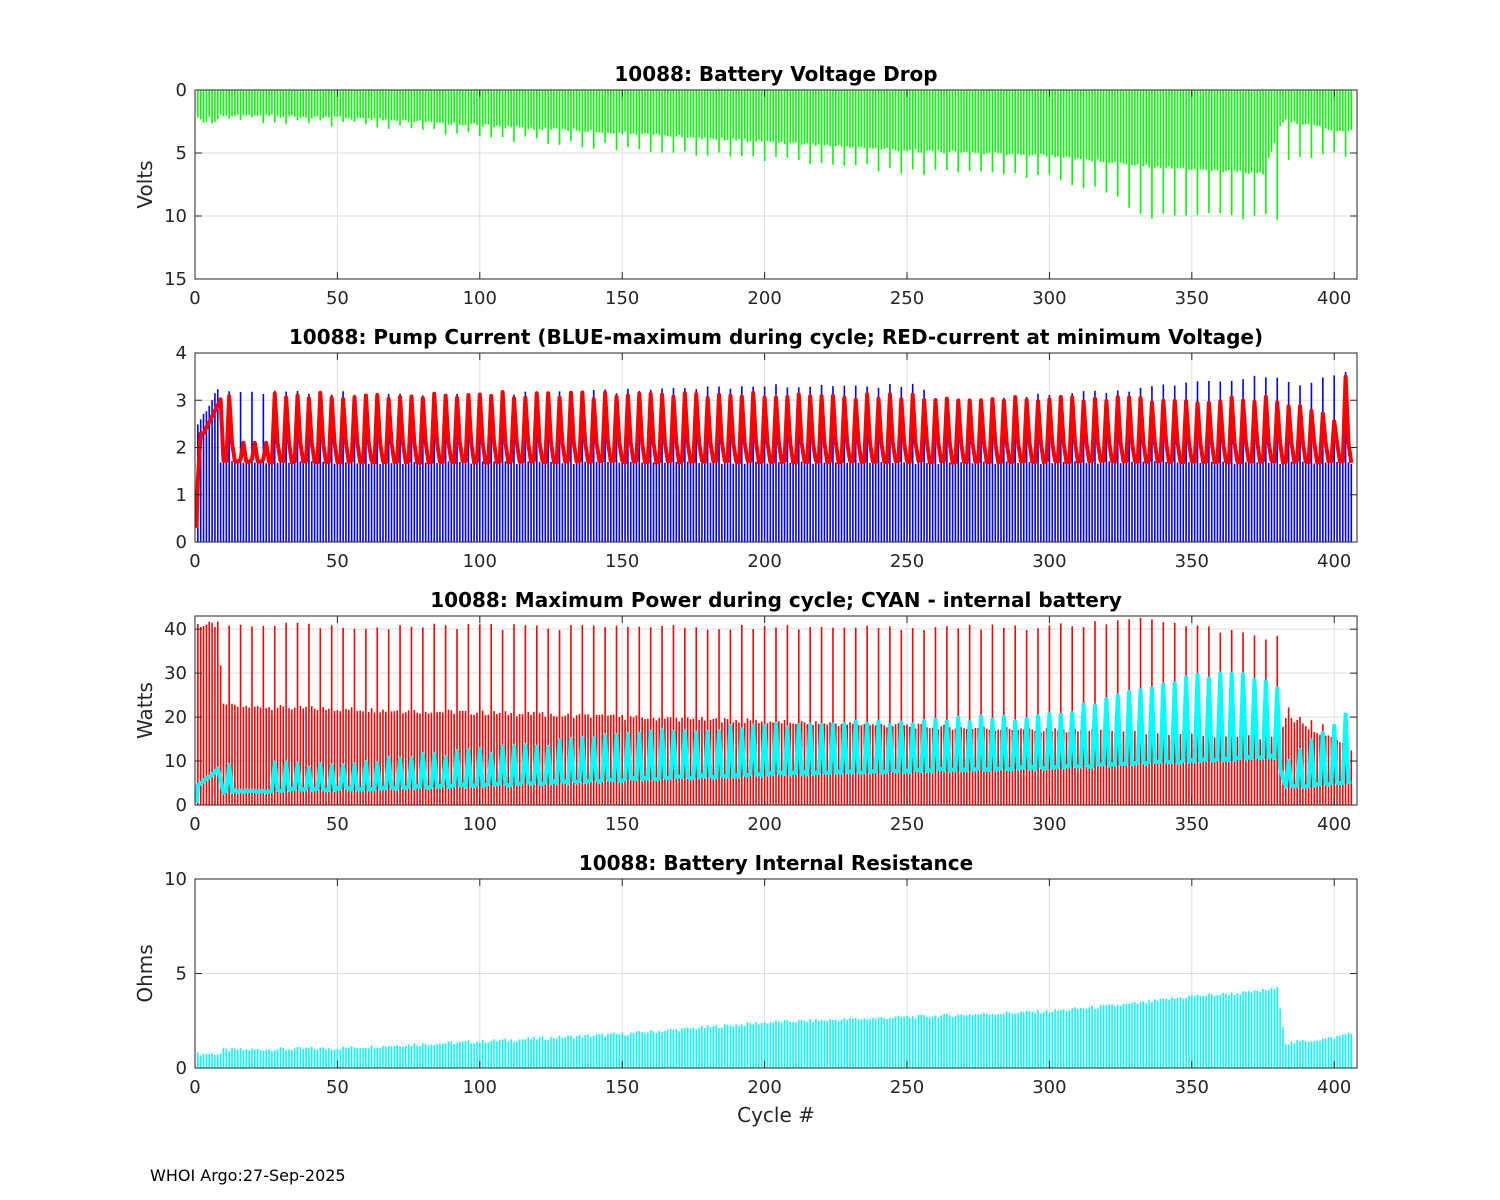  What do you see at coordinates (181, 400) in the screenshot?
I see `y-tick-label: 3` at bounding box center [181, 400].